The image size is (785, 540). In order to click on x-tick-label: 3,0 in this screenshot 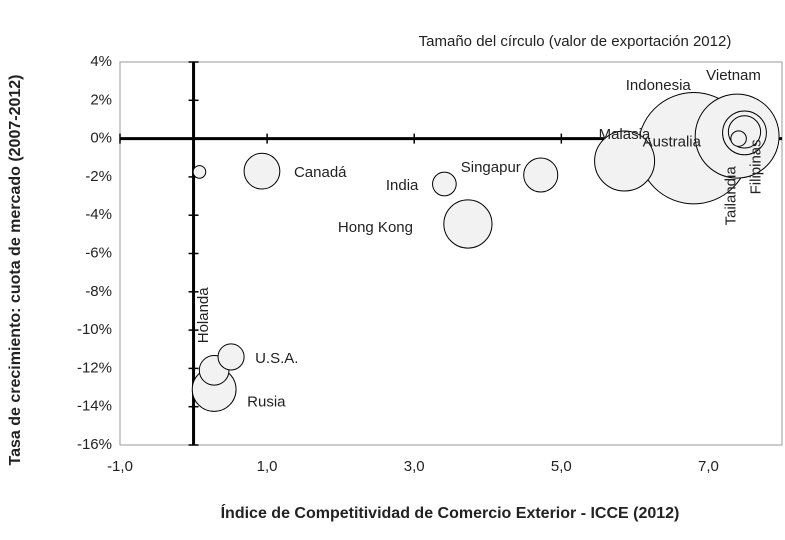, I will do `click(414, 466)`.